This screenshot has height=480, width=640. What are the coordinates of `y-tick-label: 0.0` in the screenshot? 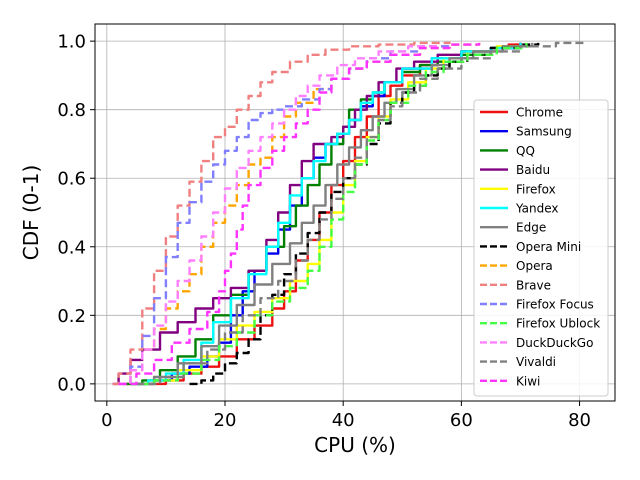 It's located at (71, 384).